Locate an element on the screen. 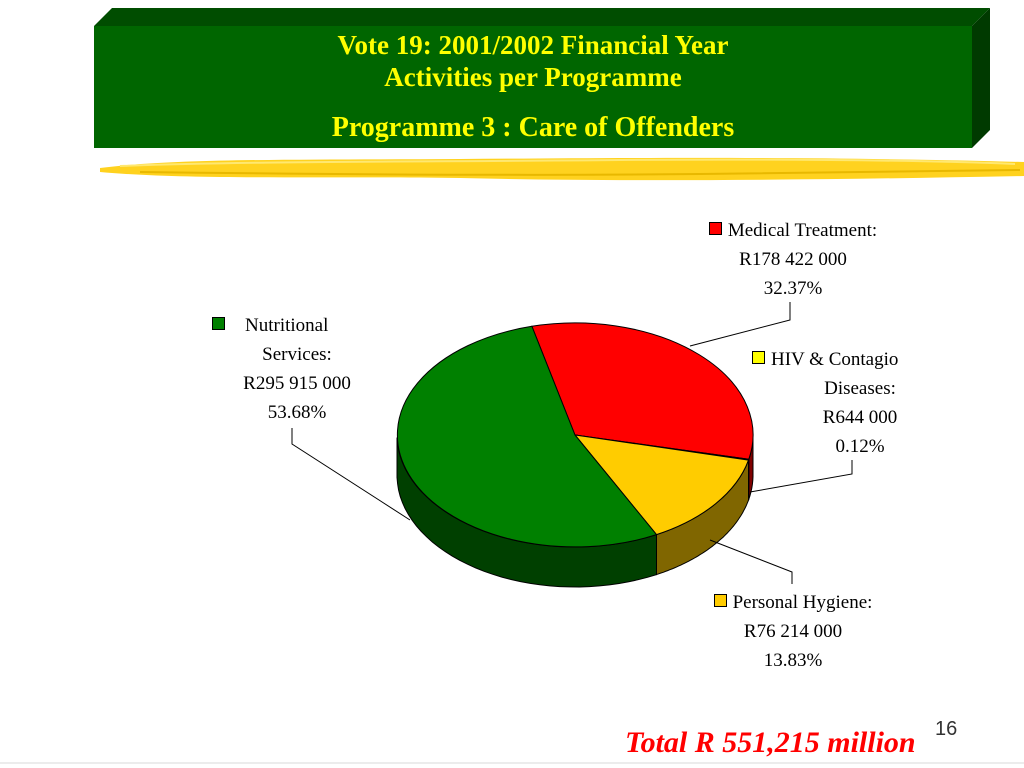  label-nutrition-name: Nutritional is located at coordinates (287, 325).